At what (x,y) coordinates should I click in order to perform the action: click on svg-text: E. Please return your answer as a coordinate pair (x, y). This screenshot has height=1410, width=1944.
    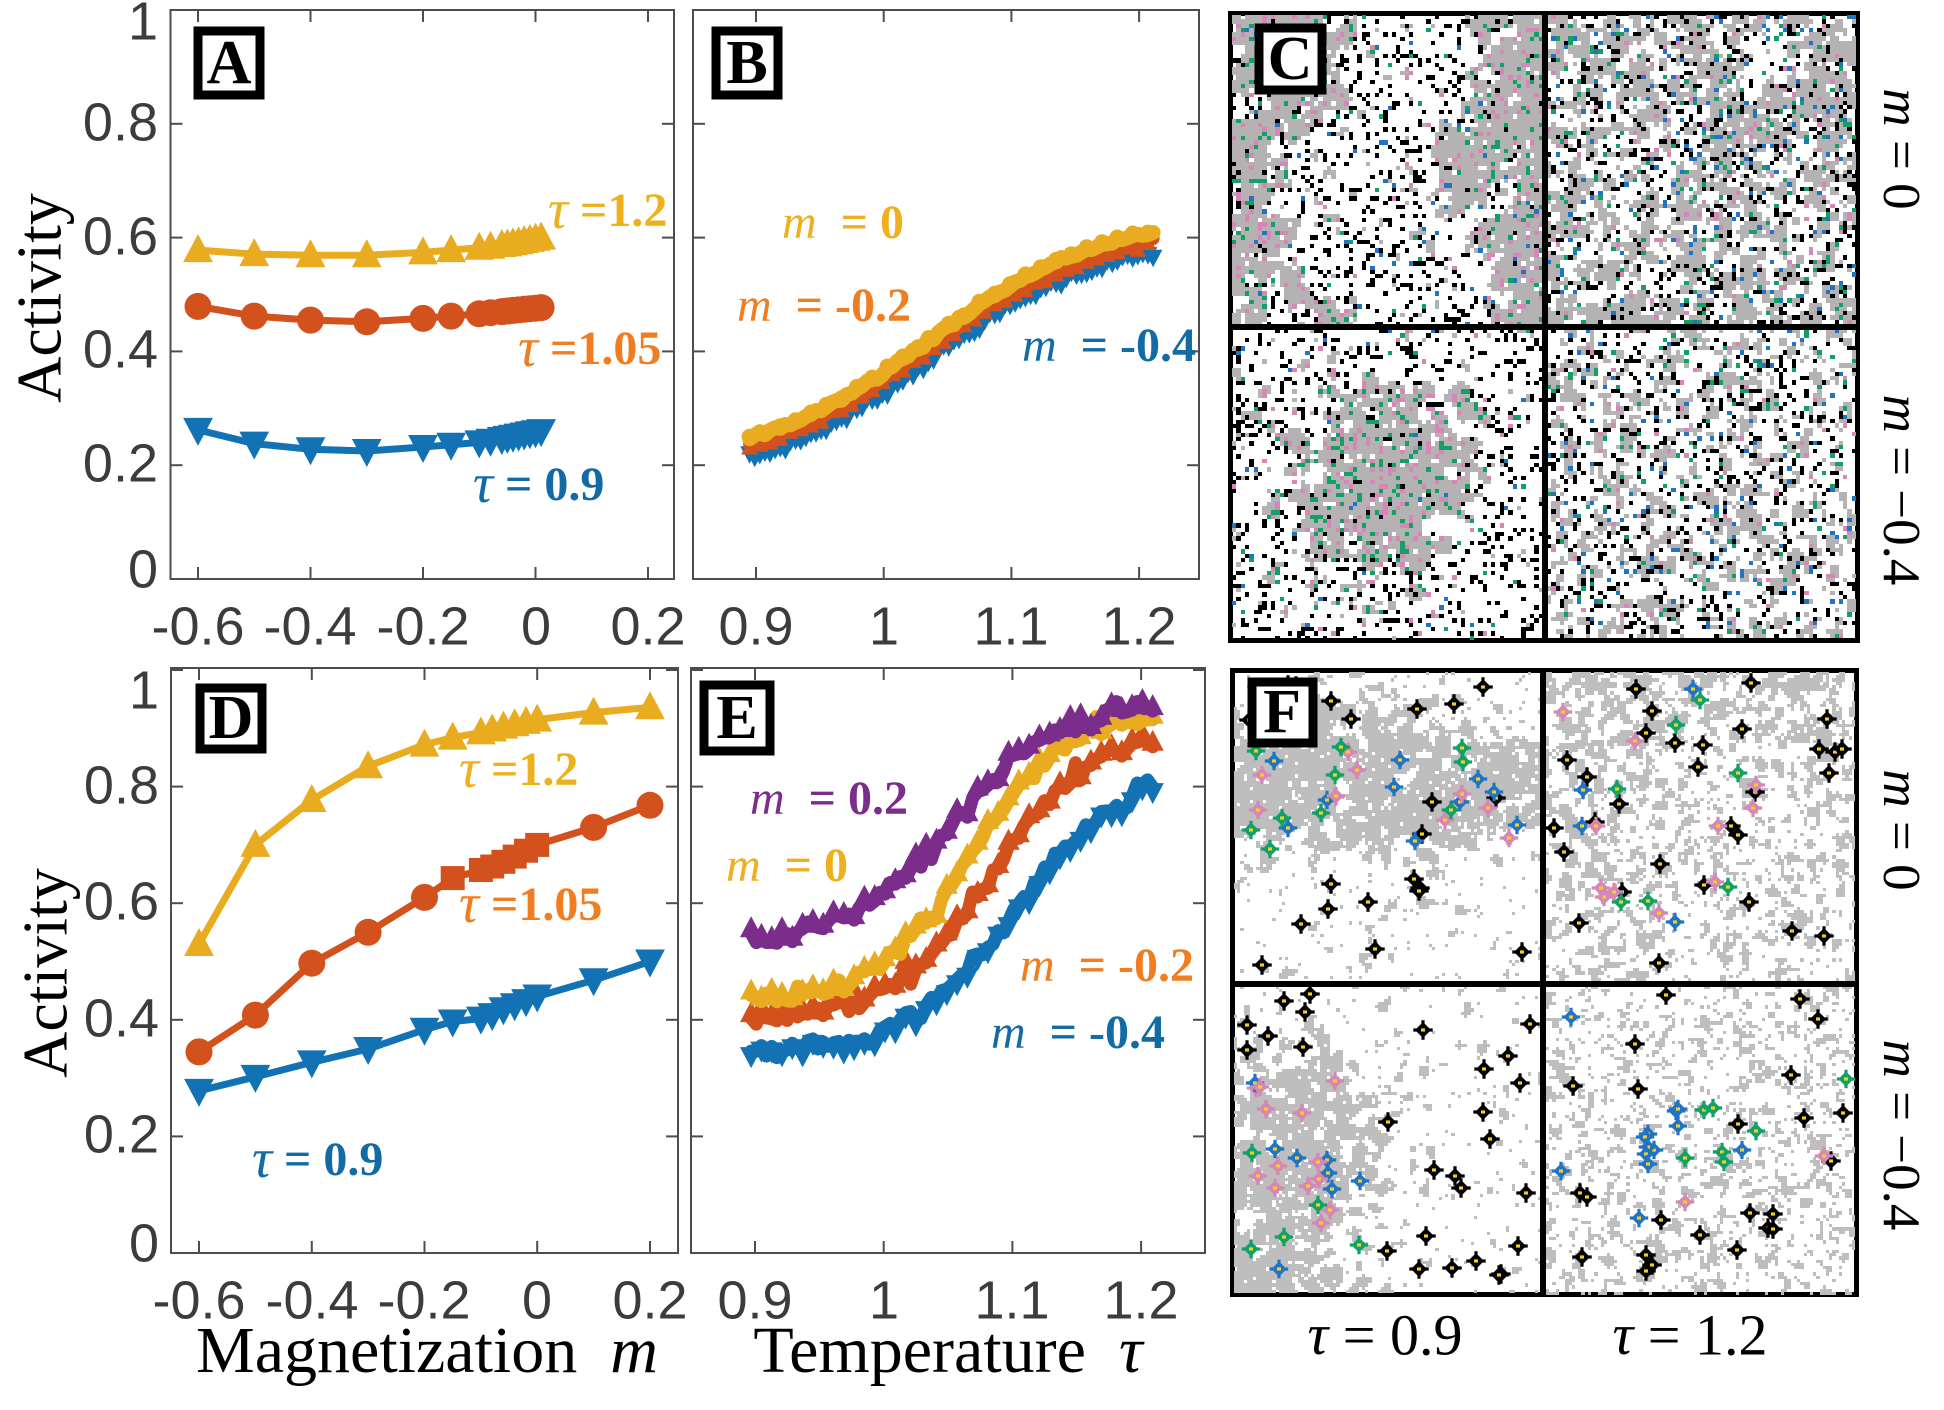
    Looking at the image, I should click on (736, 718).